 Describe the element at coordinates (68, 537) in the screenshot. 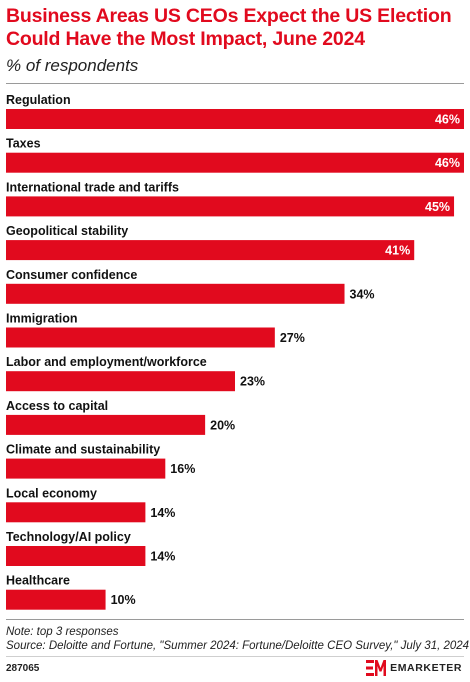

I see `category-label: Technology/AI policy` at that location.